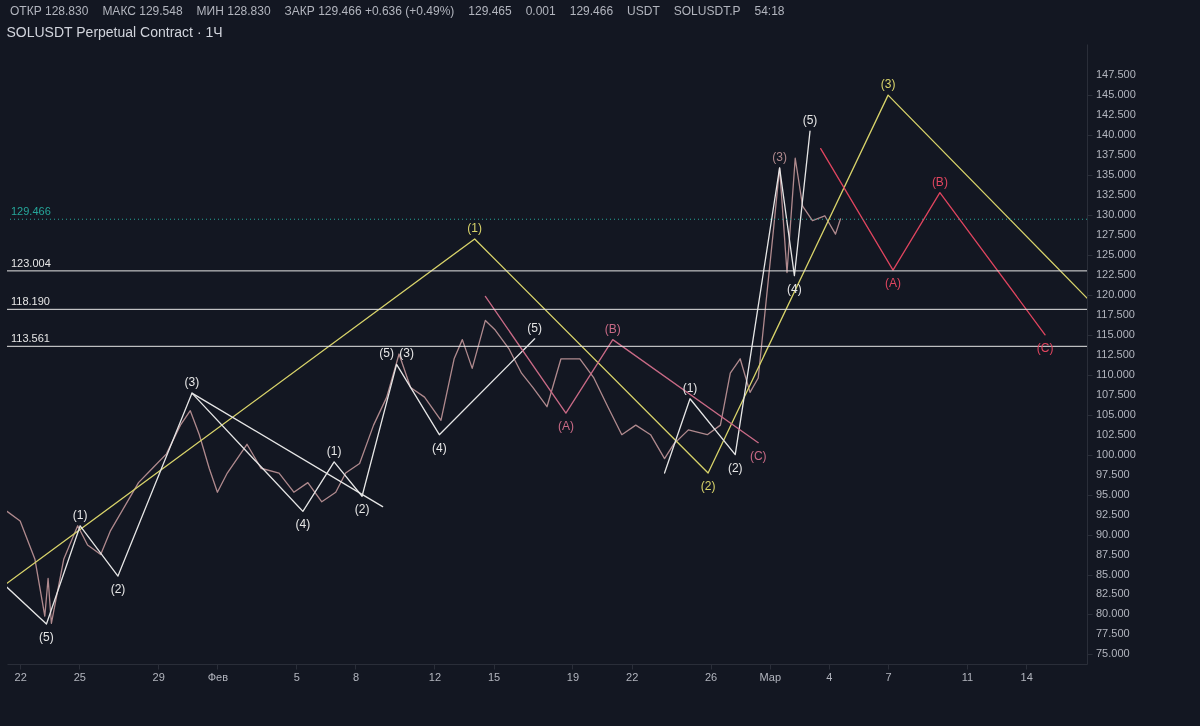  I want to click on y-tick-label: 135.000, so click(1116, 174).